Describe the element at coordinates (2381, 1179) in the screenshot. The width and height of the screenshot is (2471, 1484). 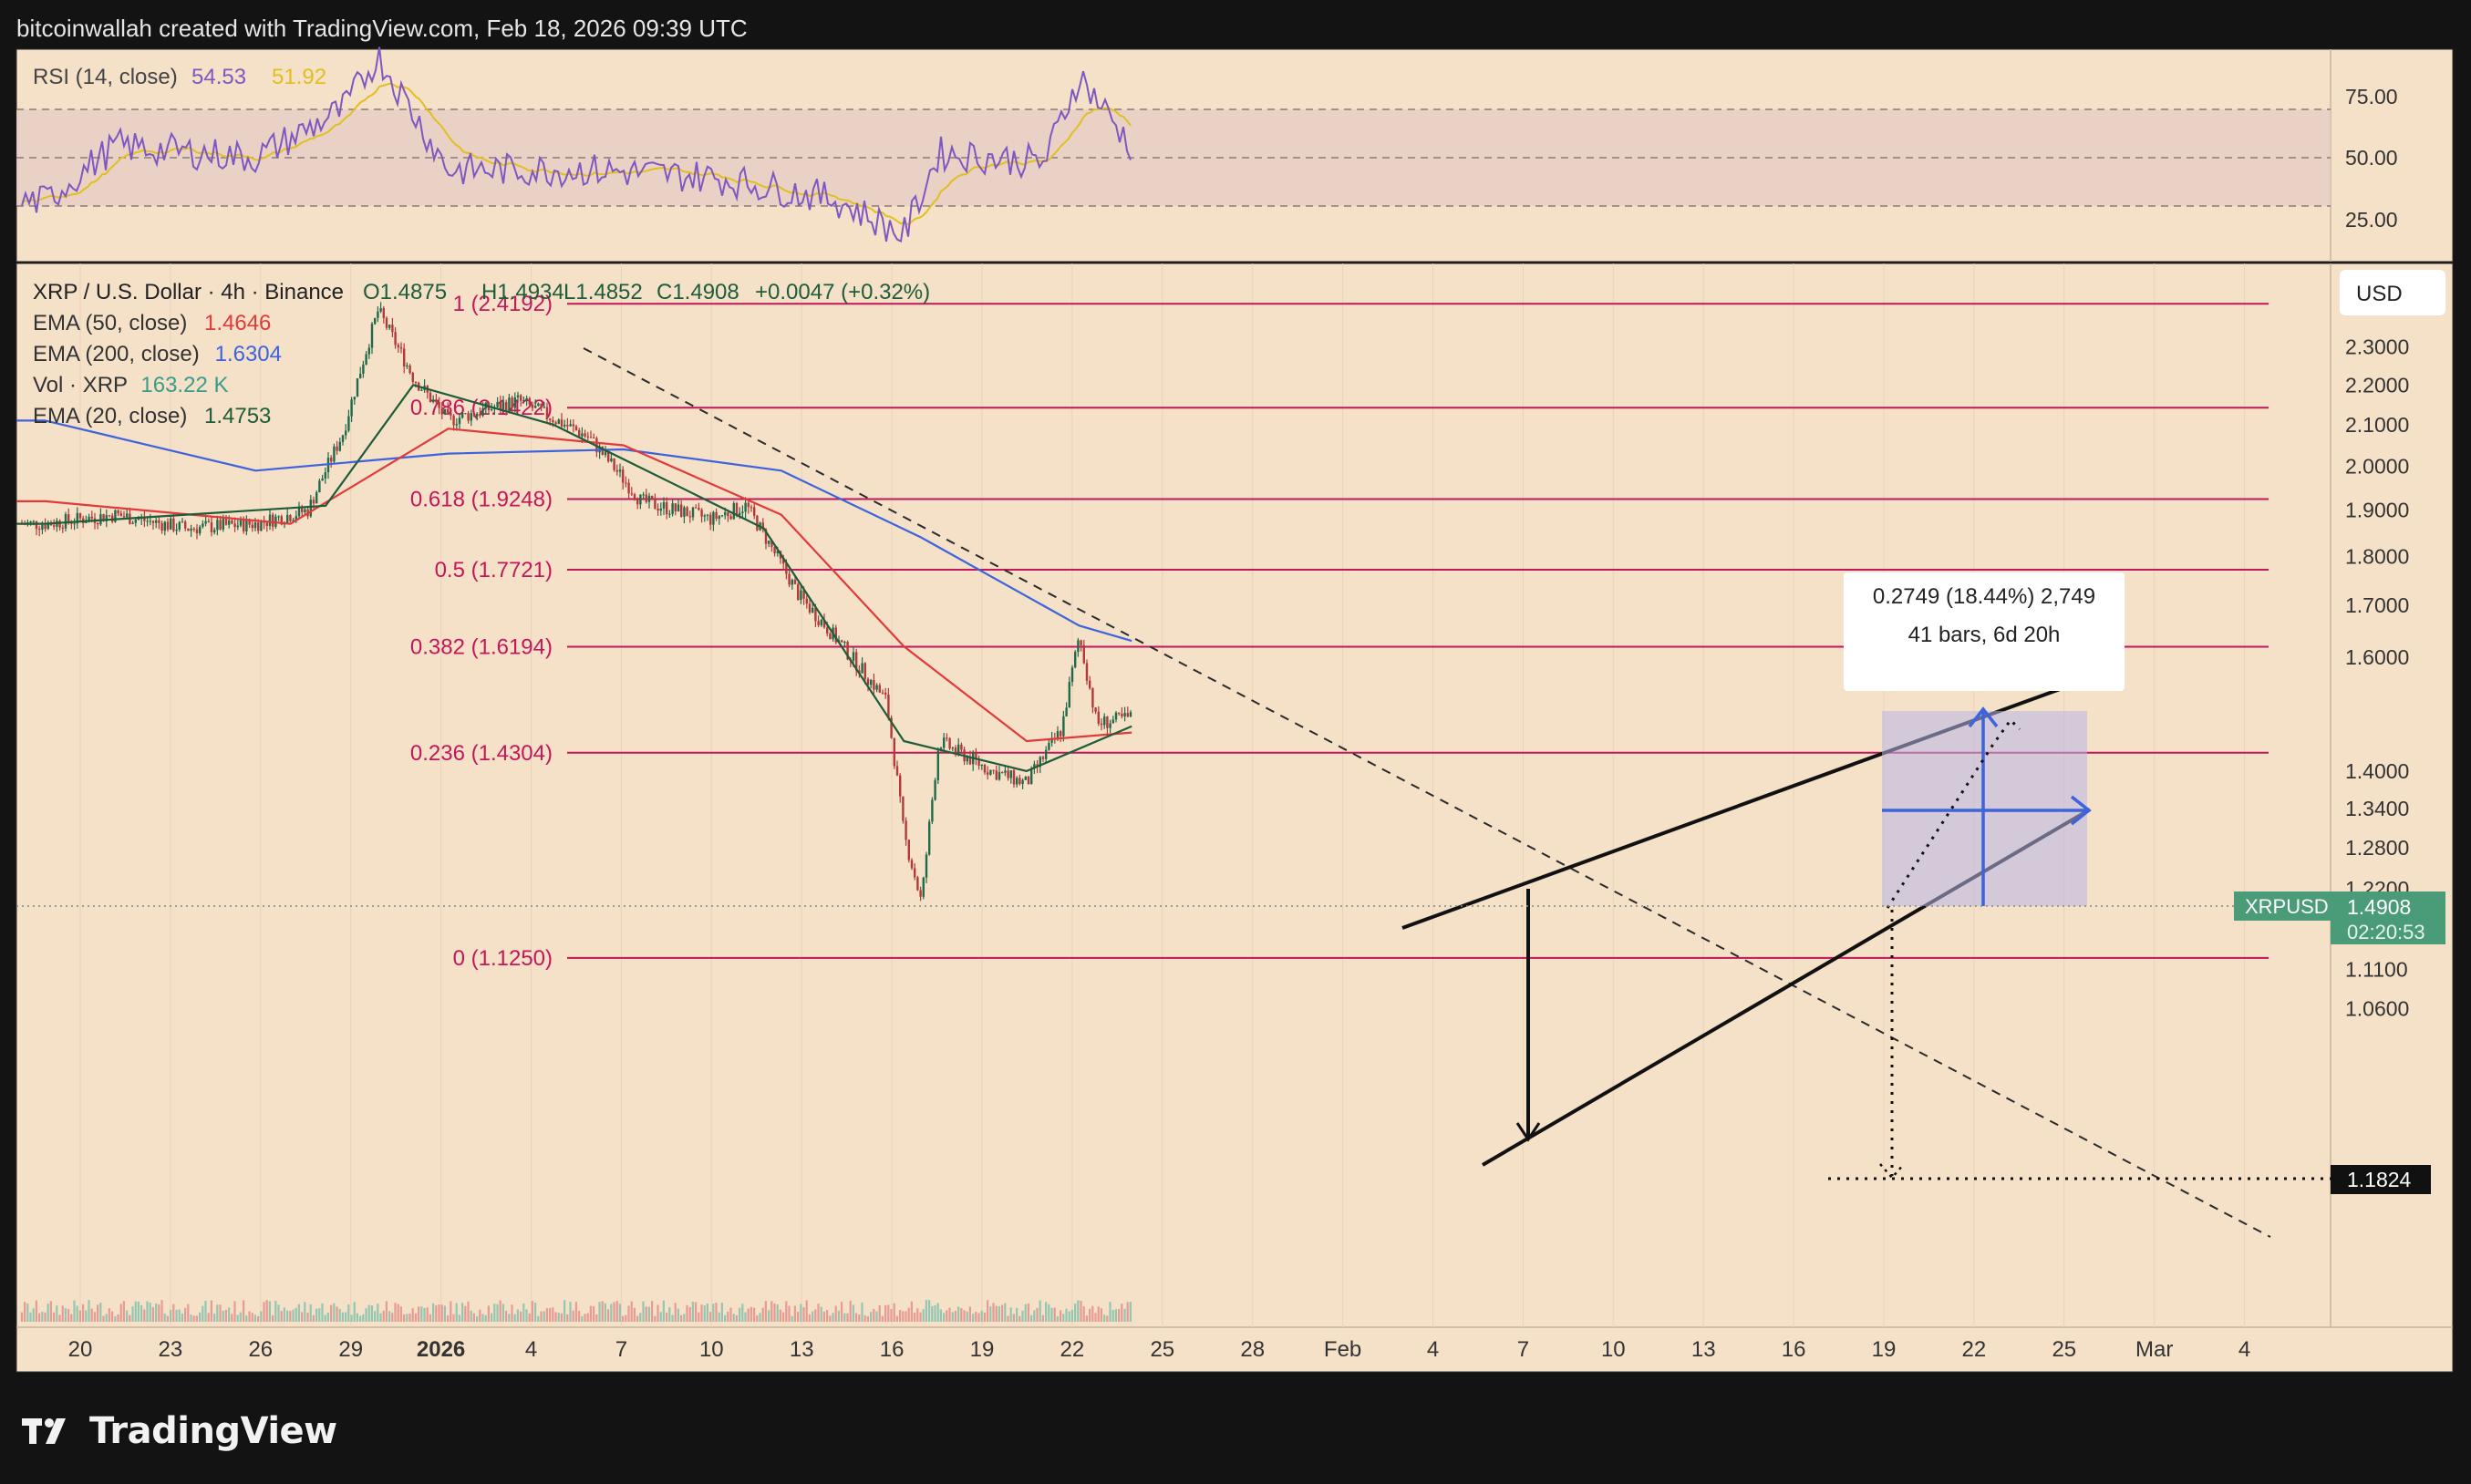
I see `target-price-tag` at that location.